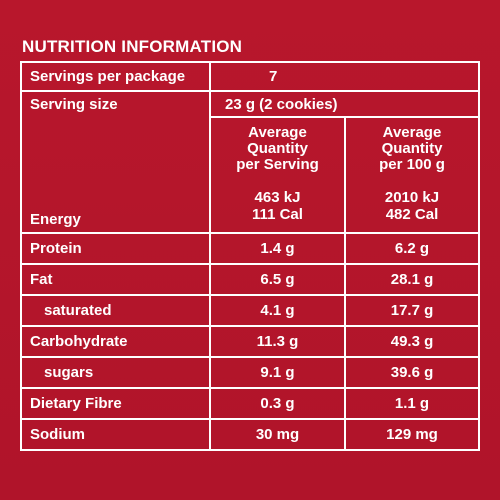  What do you see at coordinates (132, 46) in the screenshot?
I see `panel-title: NUTRITION INFORMATION` at bounding box center [132, 46].